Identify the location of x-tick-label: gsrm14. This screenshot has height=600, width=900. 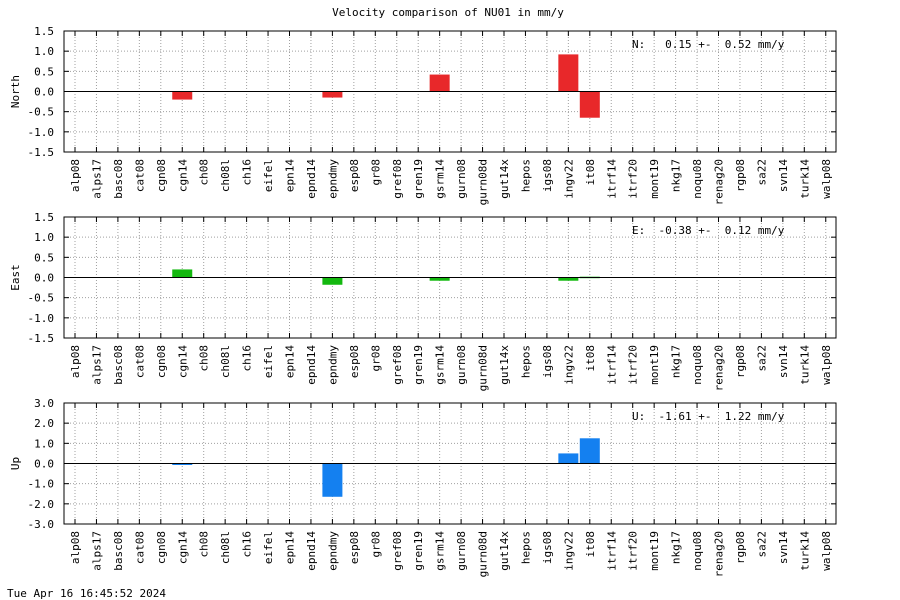
(440, 179).